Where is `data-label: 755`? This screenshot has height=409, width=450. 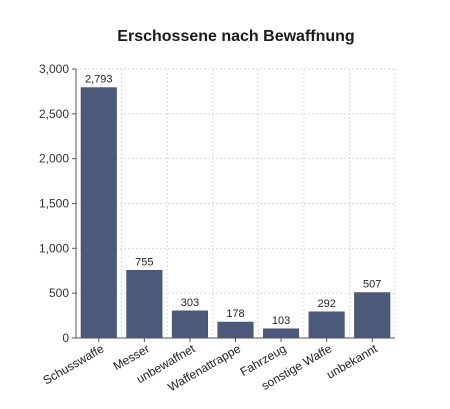
data-label: 755 is located at coordinates (144, 262).